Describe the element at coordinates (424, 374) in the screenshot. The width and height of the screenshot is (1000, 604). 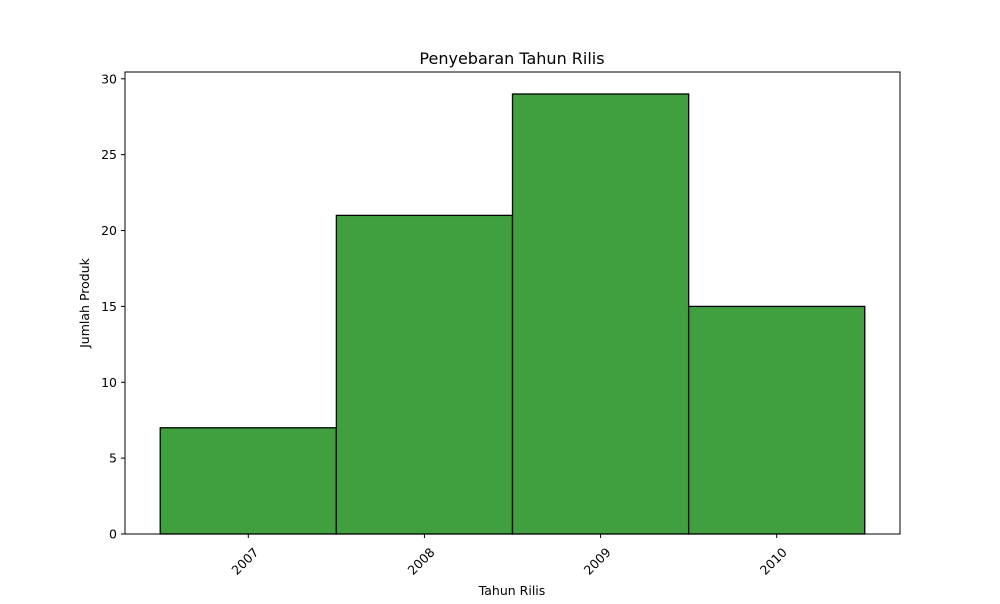
I see `bar-2008` at that location.